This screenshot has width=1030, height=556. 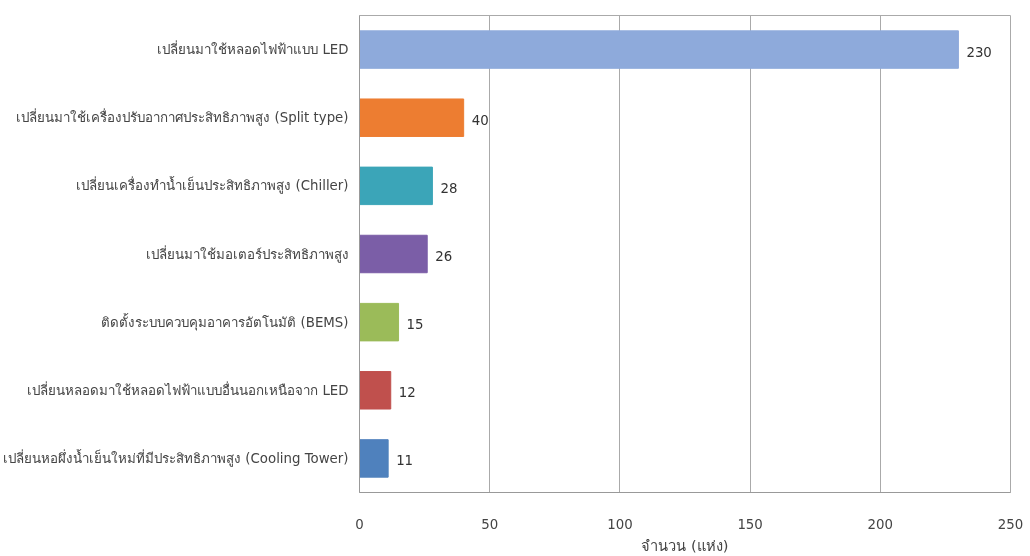 I want to click on y-tick-label: เปลี่ยนเครื่องทำน้ำเย็นประสิทธิภาพสูง (Chiller), so click(x=212, y=185).